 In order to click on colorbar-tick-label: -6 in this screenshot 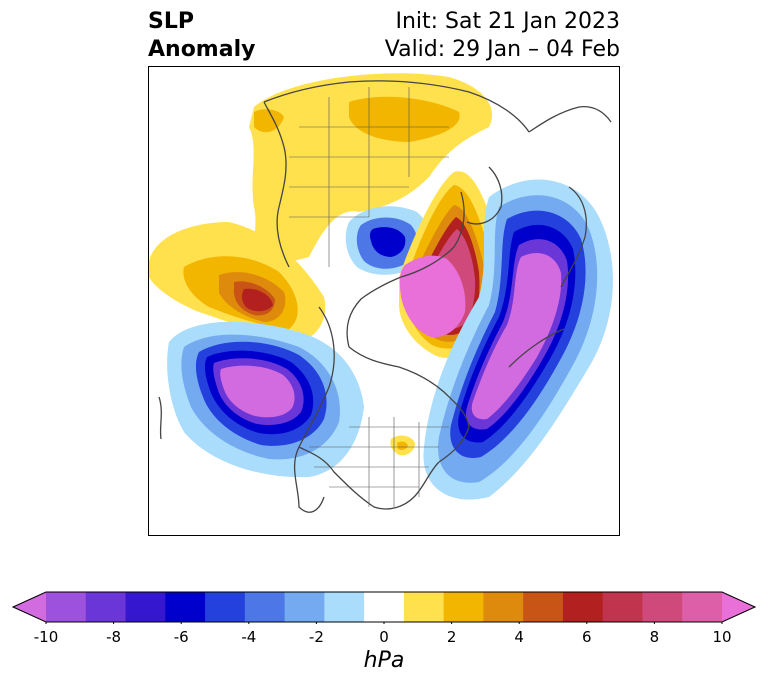, I will do `click(181, 637)`.